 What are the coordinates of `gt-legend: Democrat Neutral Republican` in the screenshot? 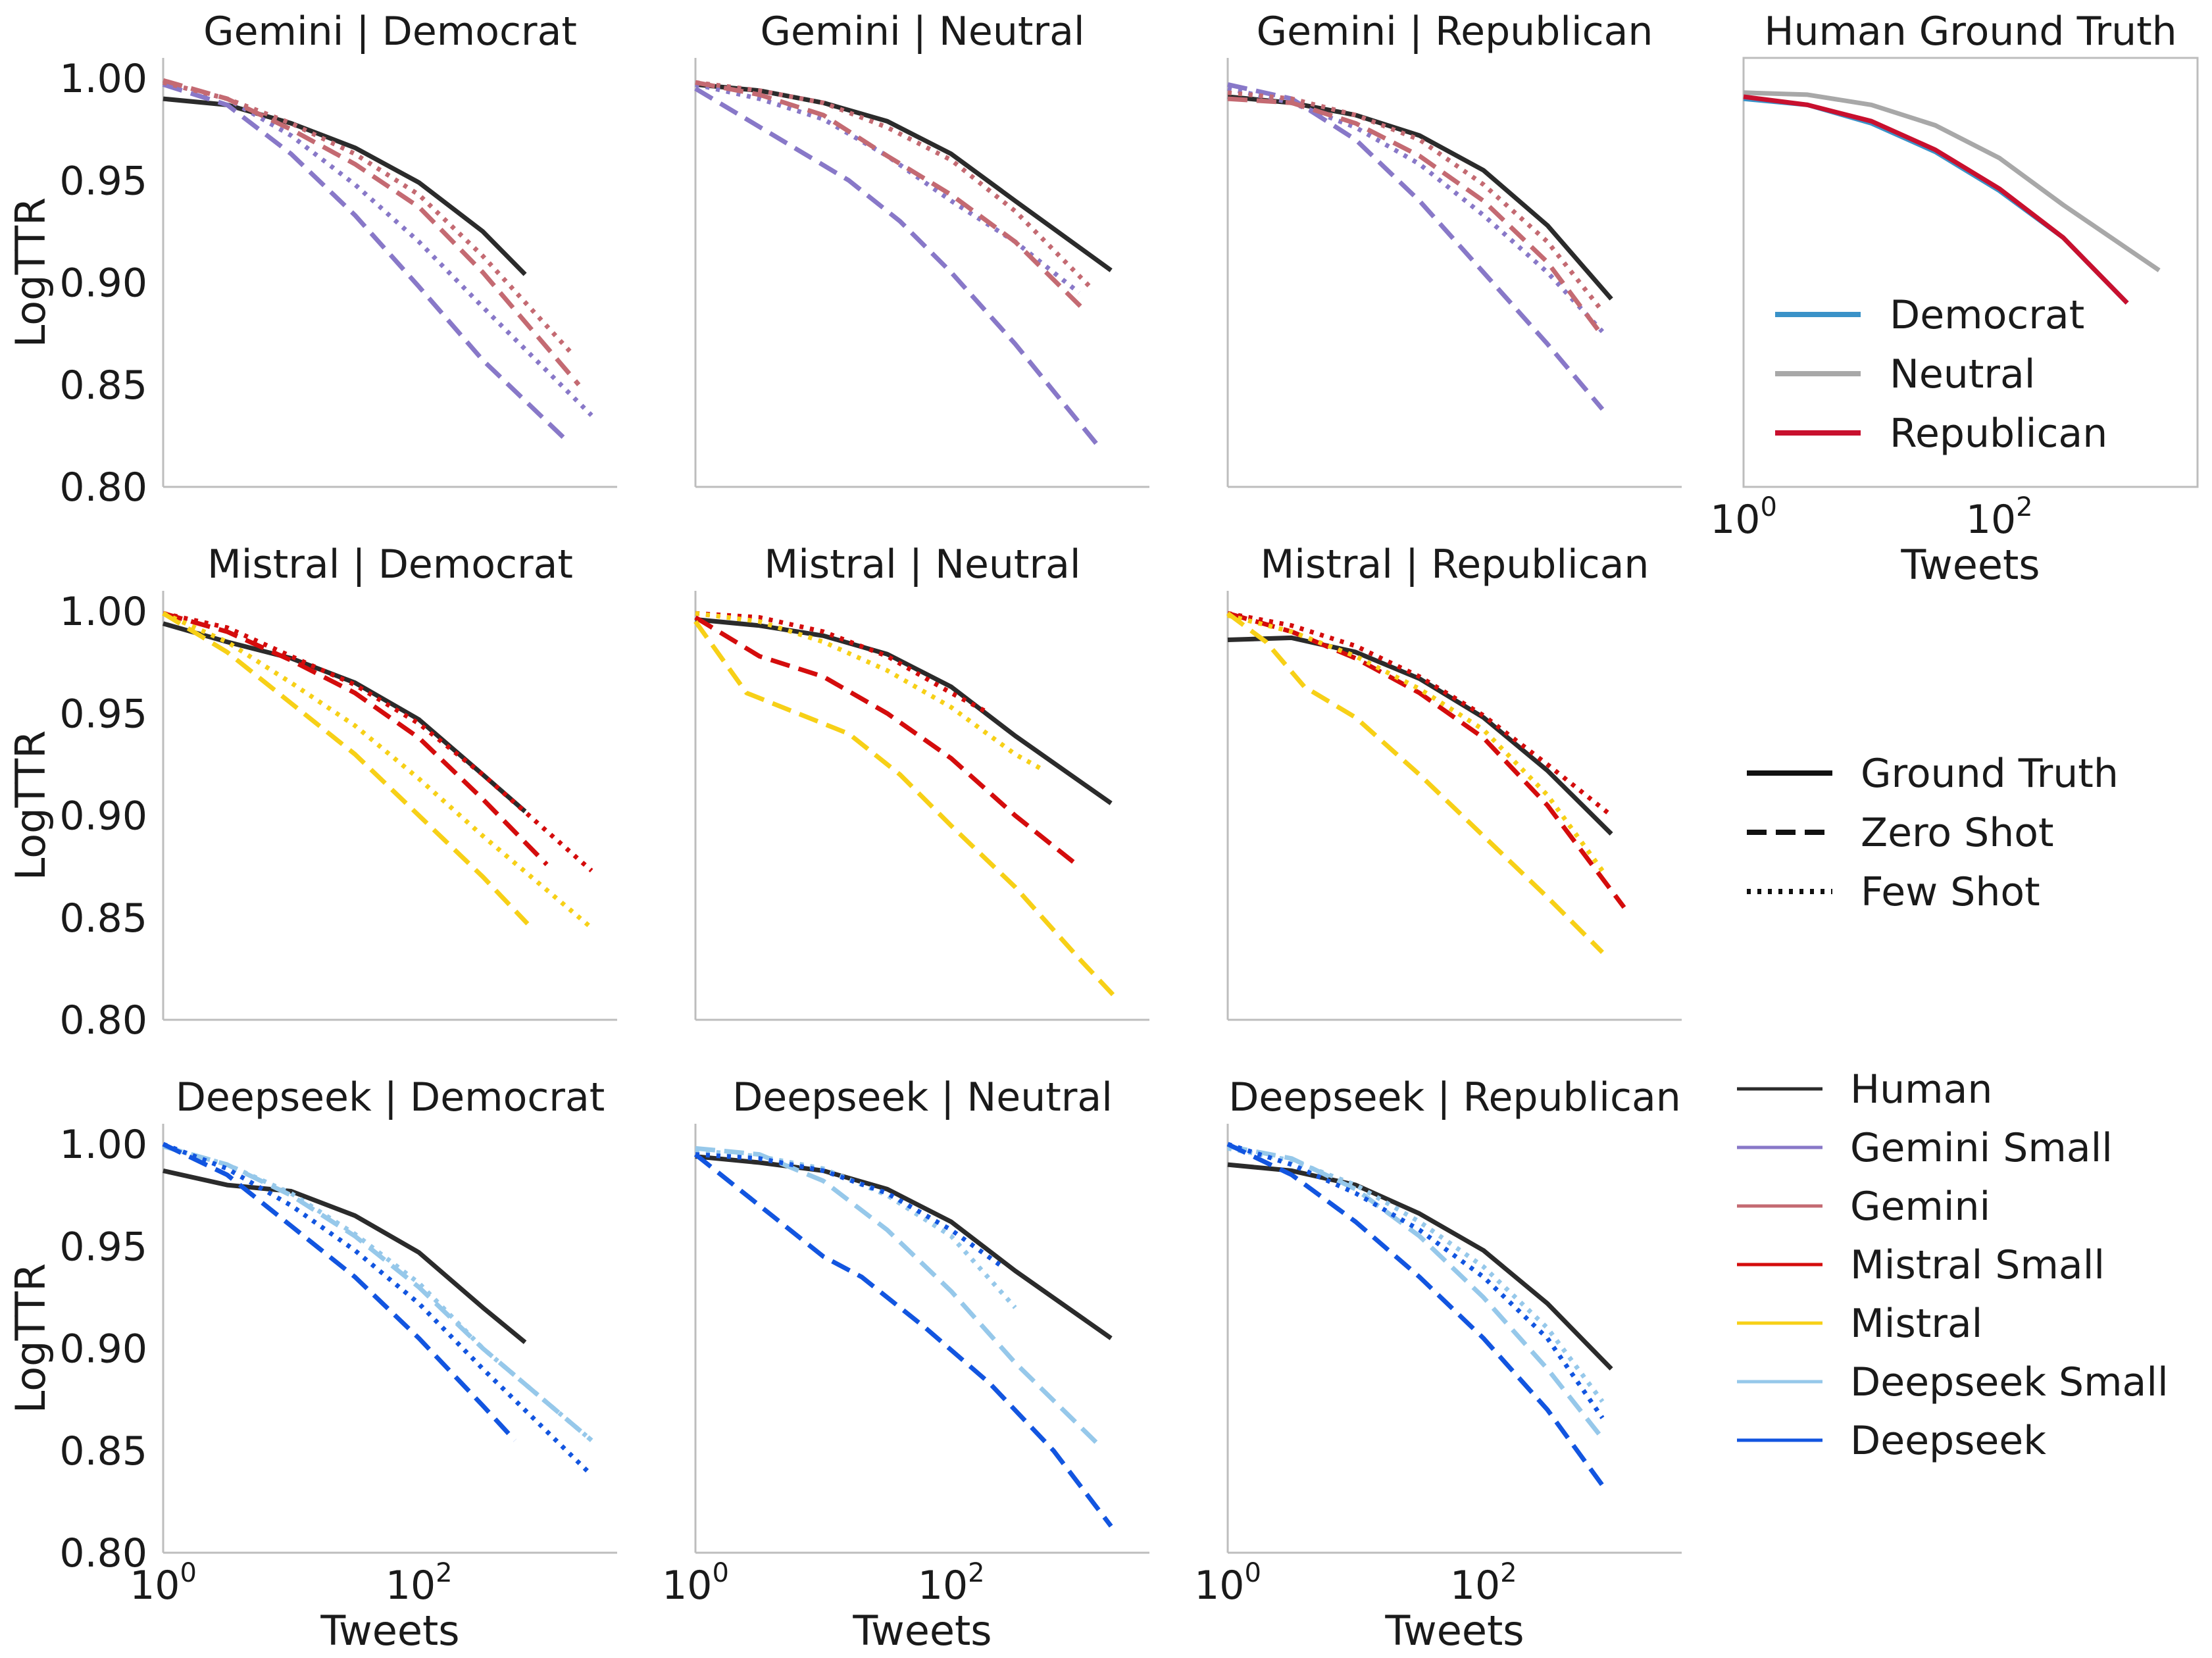 It's located at (1941, 374).